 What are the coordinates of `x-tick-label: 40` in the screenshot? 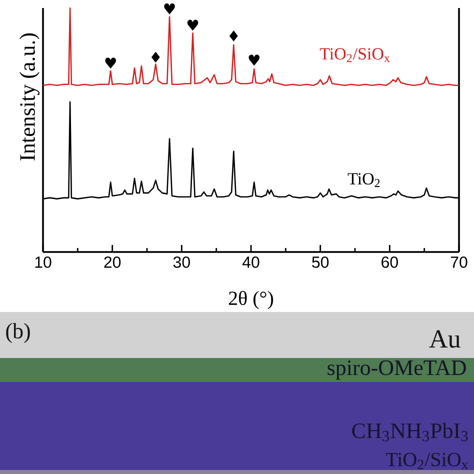 It's located at (251, 262).